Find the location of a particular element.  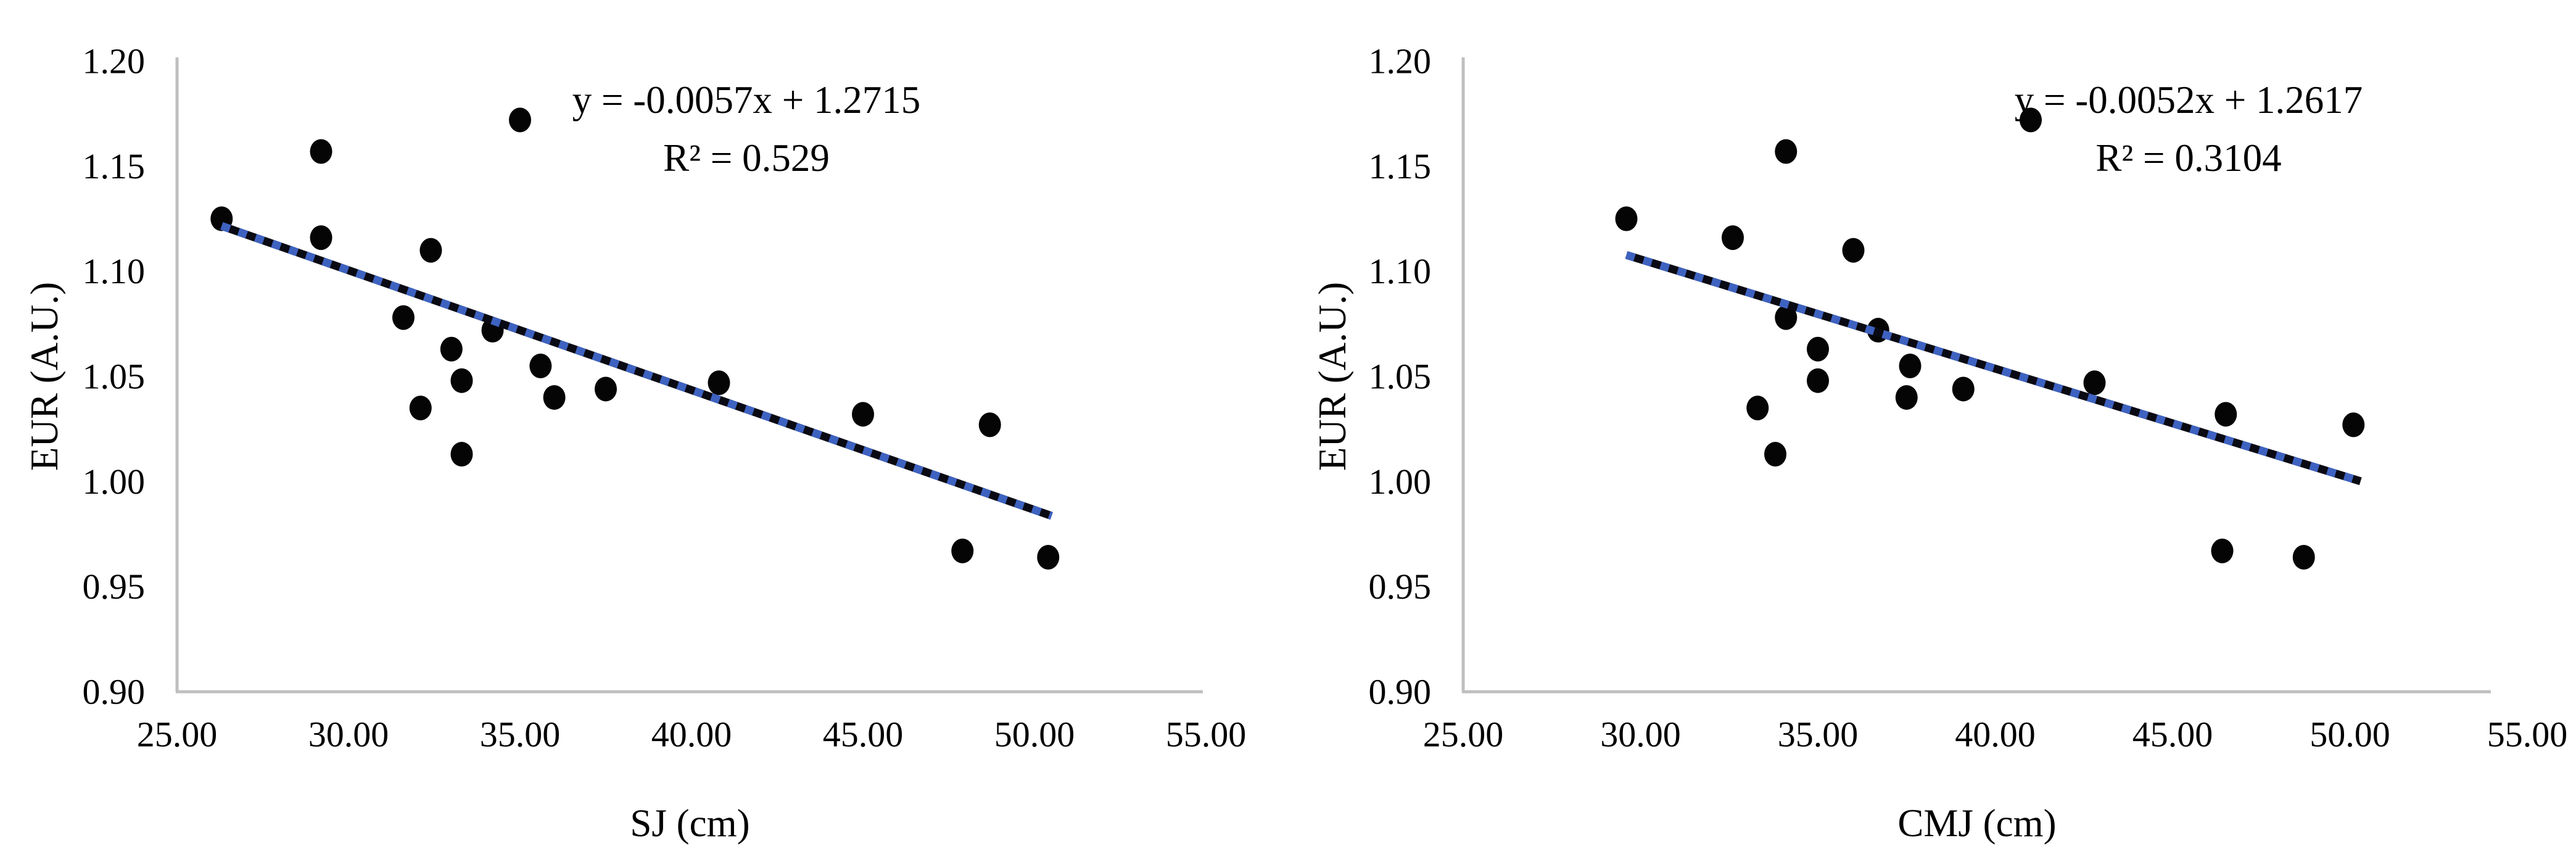

trendline-equation-label: y = -0.0052x + 1.2617 is located at coordinates (2189, 100).